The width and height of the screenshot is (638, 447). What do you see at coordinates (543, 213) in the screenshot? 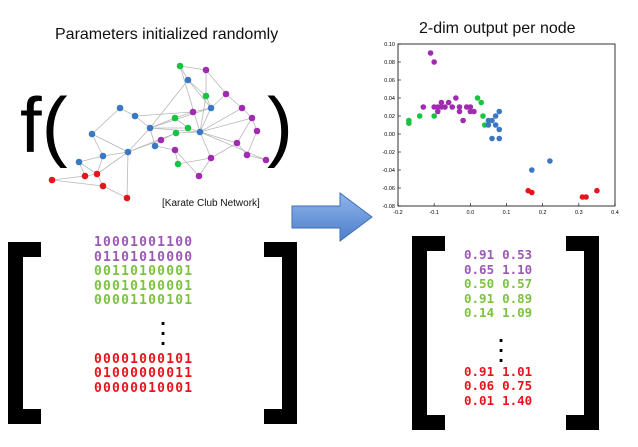
I see `x-tick-label: 0.2` at bounding box center [543, 213].